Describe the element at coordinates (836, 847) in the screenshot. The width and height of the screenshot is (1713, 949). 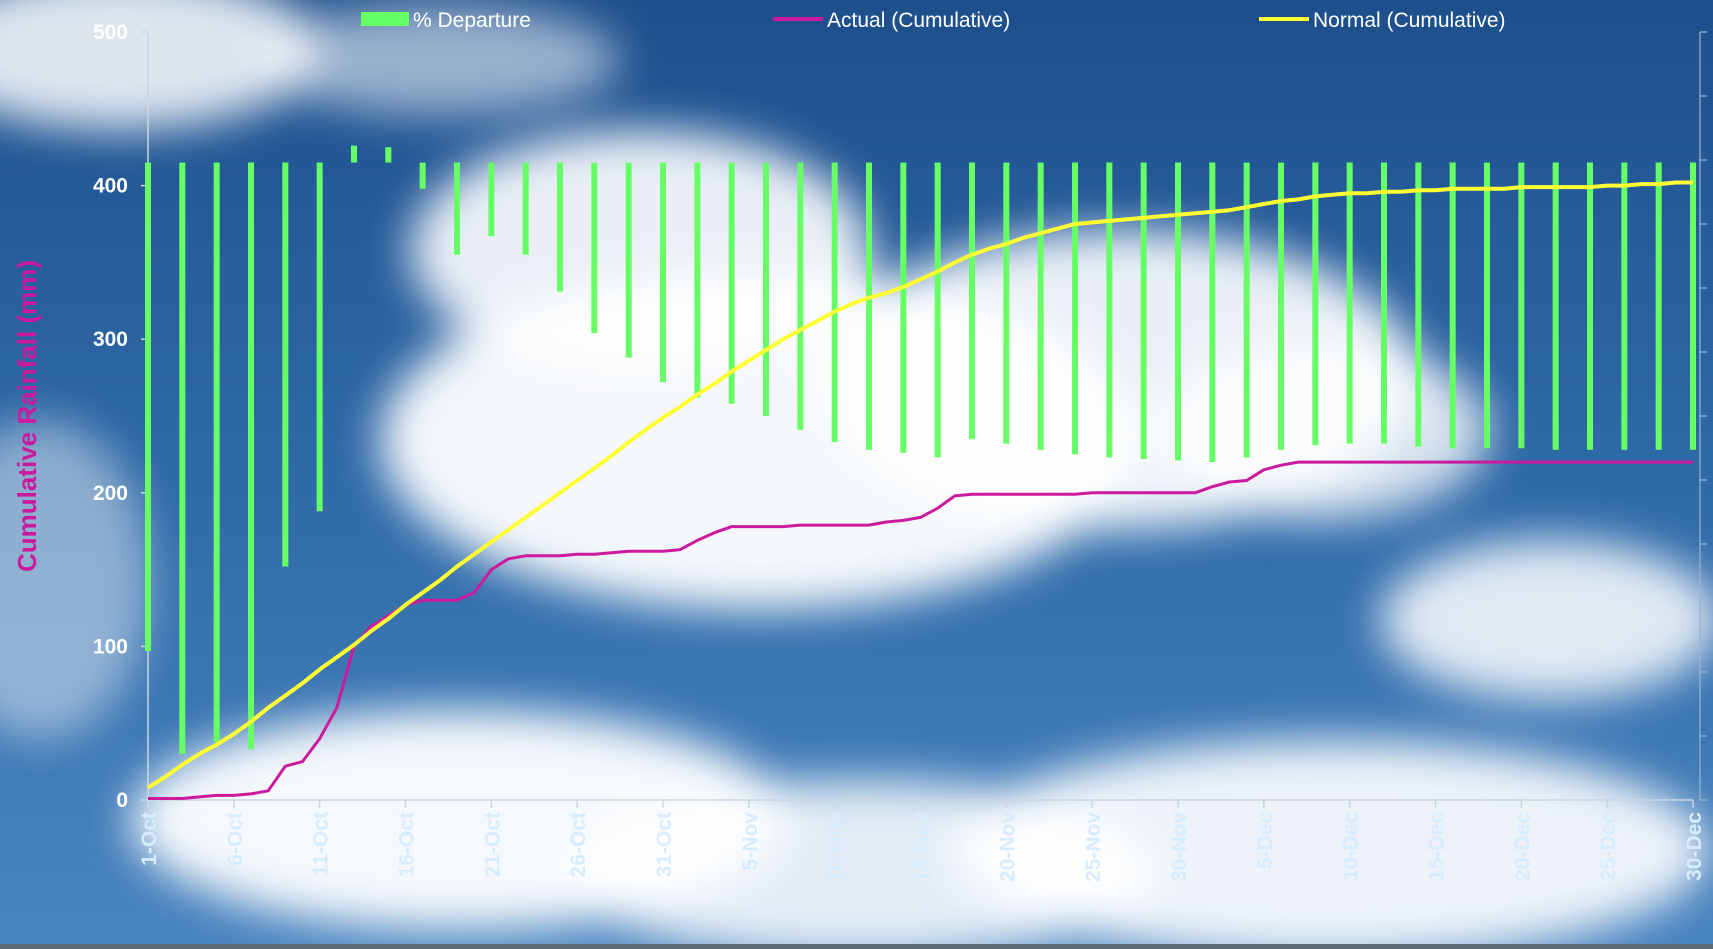
I see `x-tick-label: 10-Nov` at that location.